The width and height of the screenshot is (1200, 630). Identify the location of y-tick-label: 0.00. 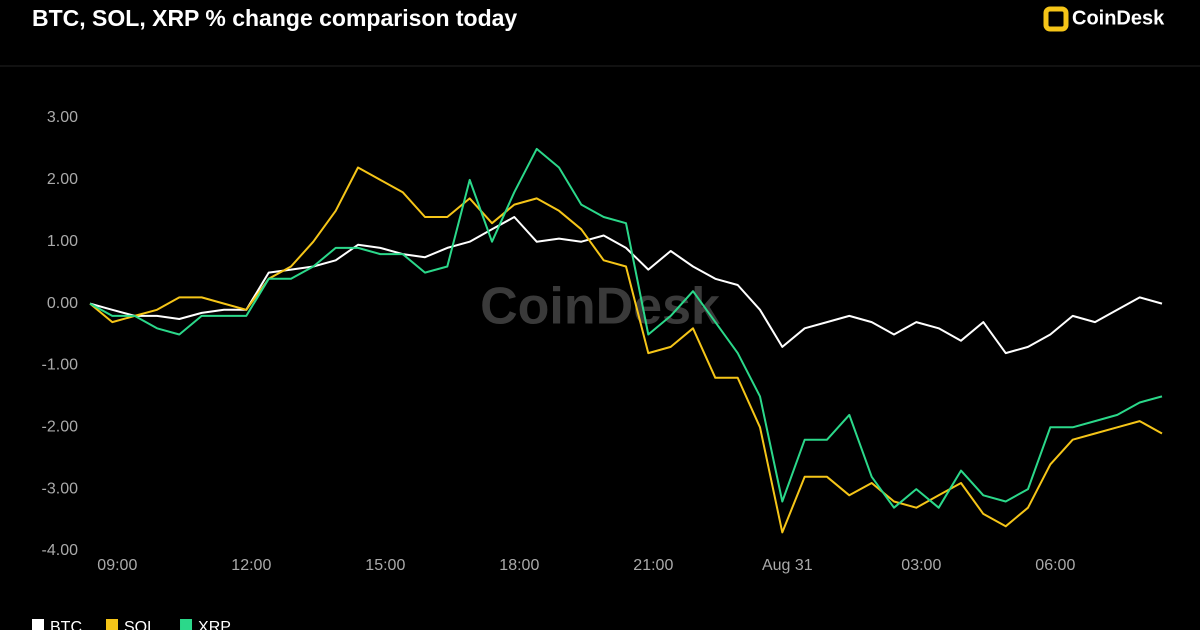
(62, 303).